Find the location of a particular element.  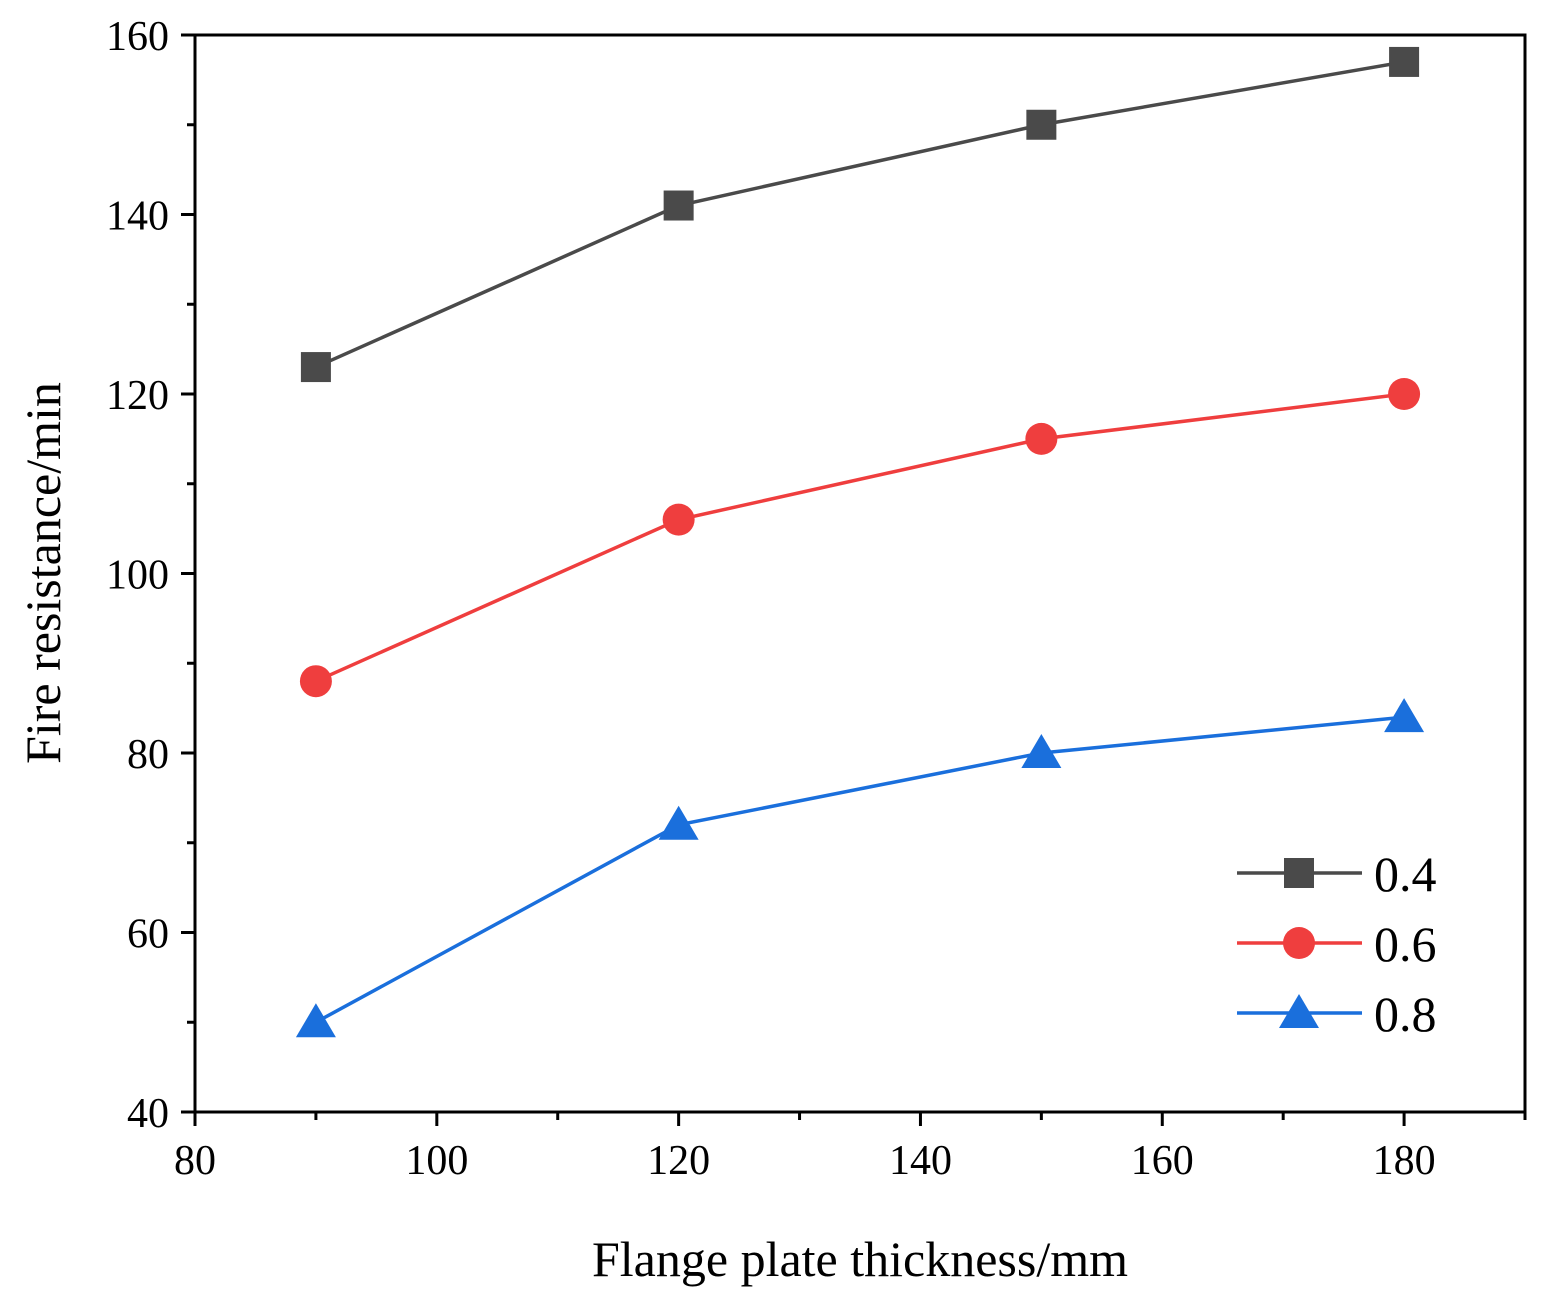

y-tick-label: 60 is located at coordinates (148, 935).